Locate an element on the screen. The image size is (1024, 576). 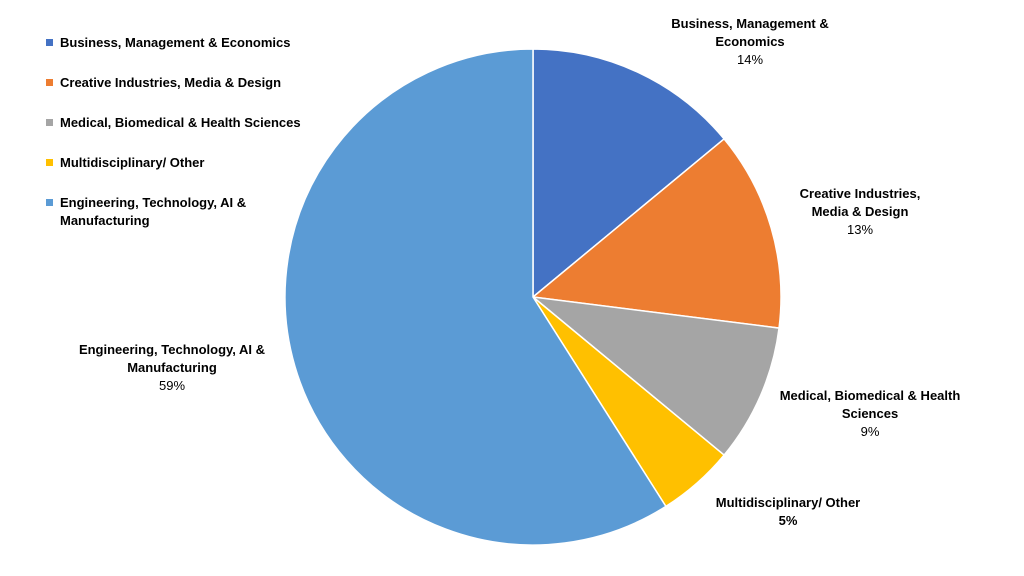
pie-slice-business-management-economics is located at coordinates (629, 173).